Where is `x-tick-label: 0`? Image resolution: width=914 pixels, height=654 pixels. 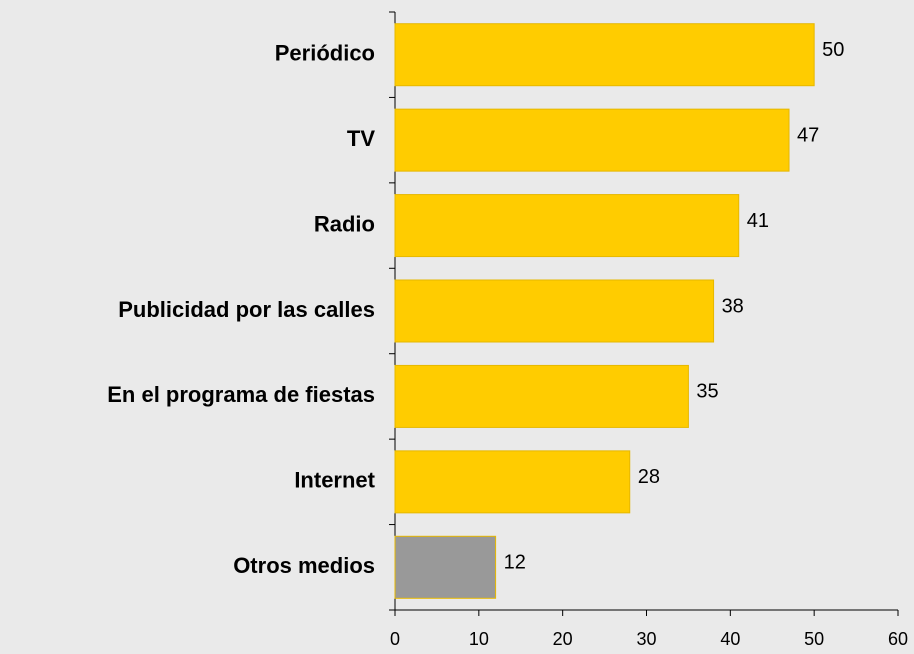
x-tick-label: 0 is located at coordinates (395, 639).